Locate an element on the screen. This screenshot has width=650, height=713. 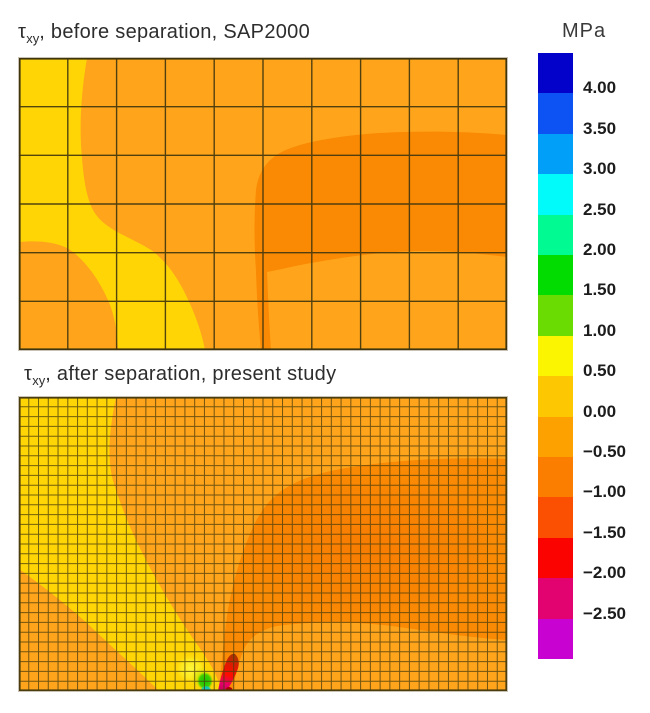
colorbar-tick-label: 3.50 is located at coordinates (600, 128).